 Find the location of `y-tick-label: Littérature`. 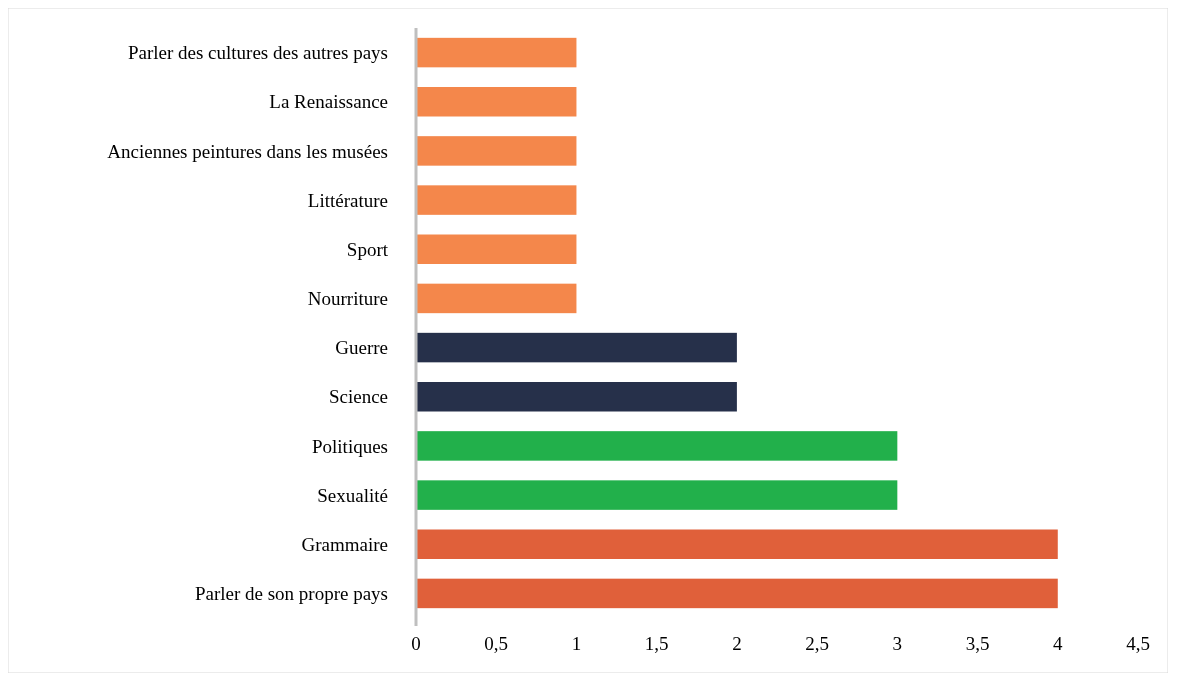

y-tick-label: Littérature is located at coordinates (347, 200).